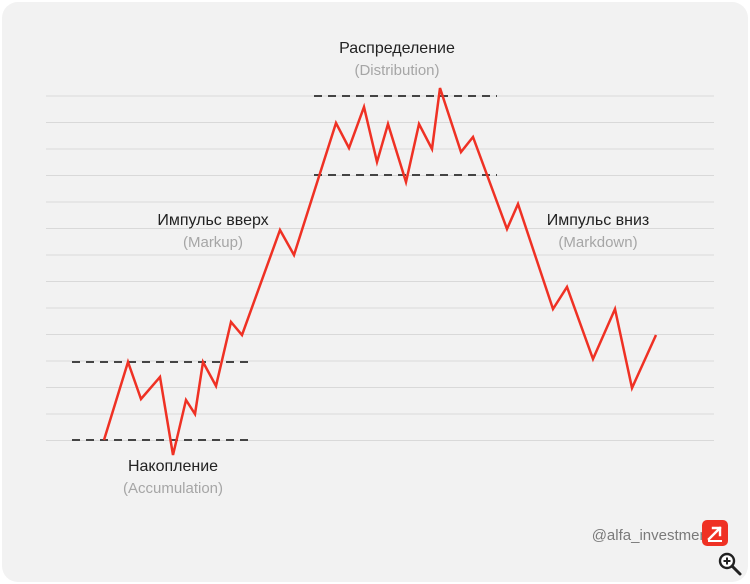  What do you see at coordinates (397, 70) in the screenshot?
I see `distribution-subtitle: (Distribution)` at bounding box center [397, 70].